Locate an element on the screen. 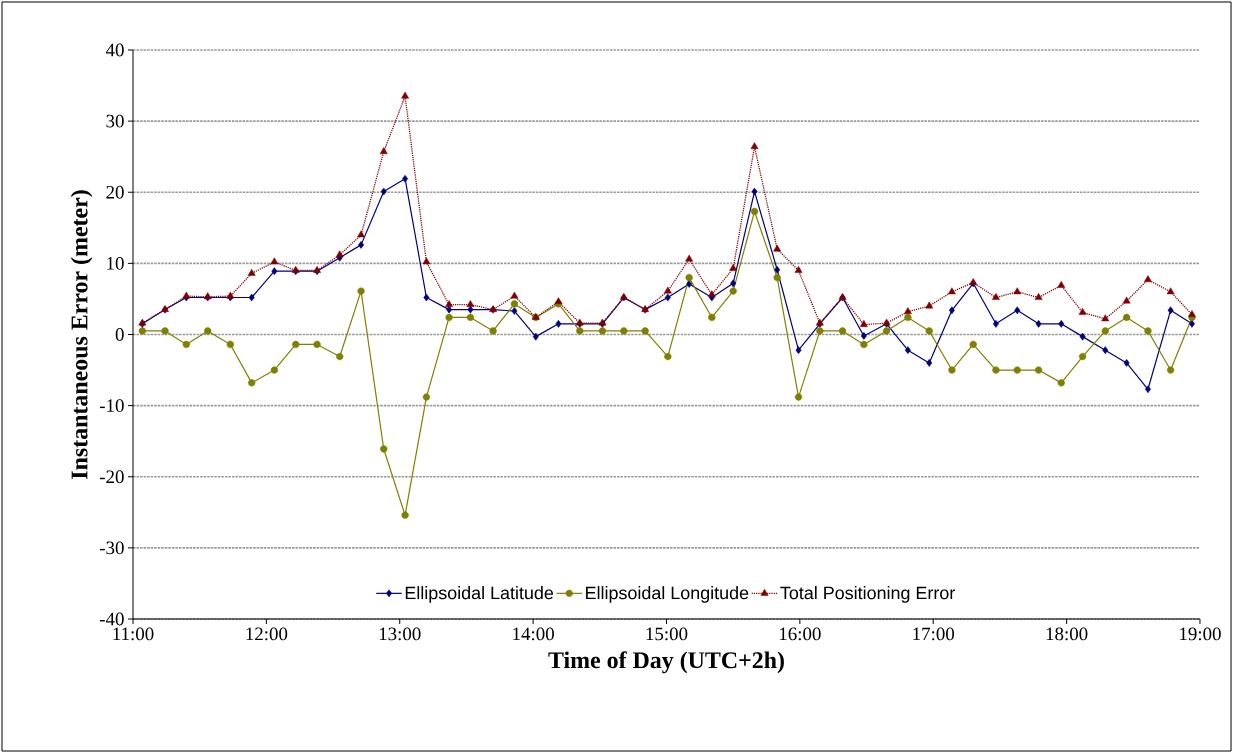 The height and width of the screenshot is (753, 1233). x-tick-label: 16:00 is located at coordinates (800, 634).